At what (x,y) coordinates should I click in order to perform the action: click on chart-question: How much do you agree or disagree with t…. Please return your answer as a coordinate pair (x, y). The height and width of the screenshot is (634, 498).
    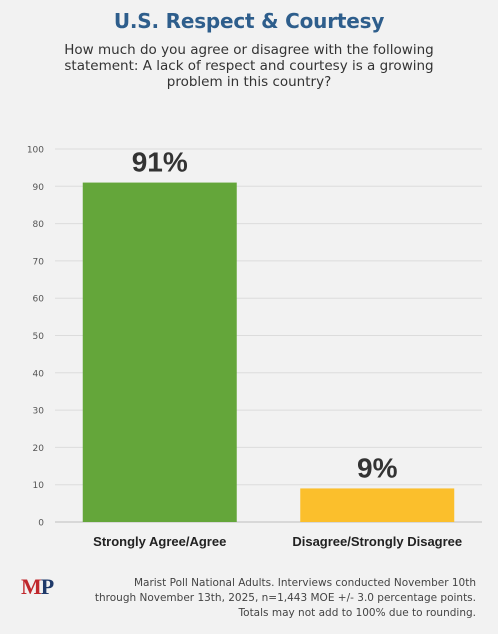
    Looking at the image, I should click on (249, 66).